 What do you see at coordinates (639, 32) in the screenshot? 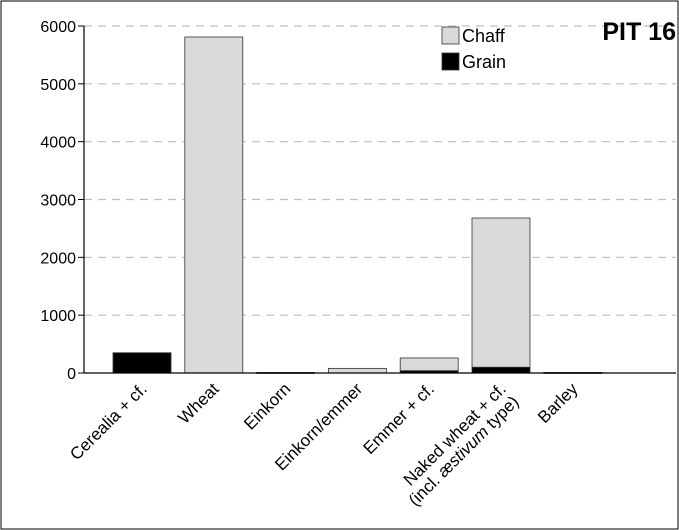
I see `chart-title: PIT 16` at bounding box center [639, 32].